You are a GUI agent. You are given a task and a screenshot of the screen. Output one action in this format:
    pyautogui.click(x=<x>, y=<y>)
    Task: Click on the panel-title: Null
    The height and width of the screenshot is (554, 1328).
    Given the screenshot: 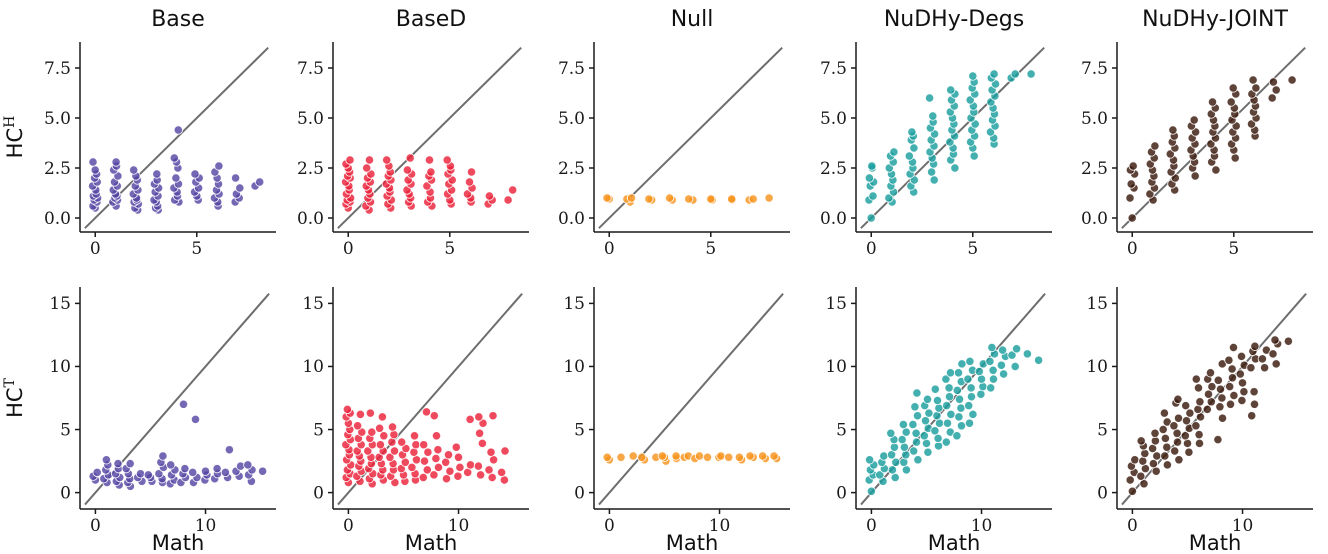 What is the action you would take?
    pyautogui.click(x=692, y=19)
    